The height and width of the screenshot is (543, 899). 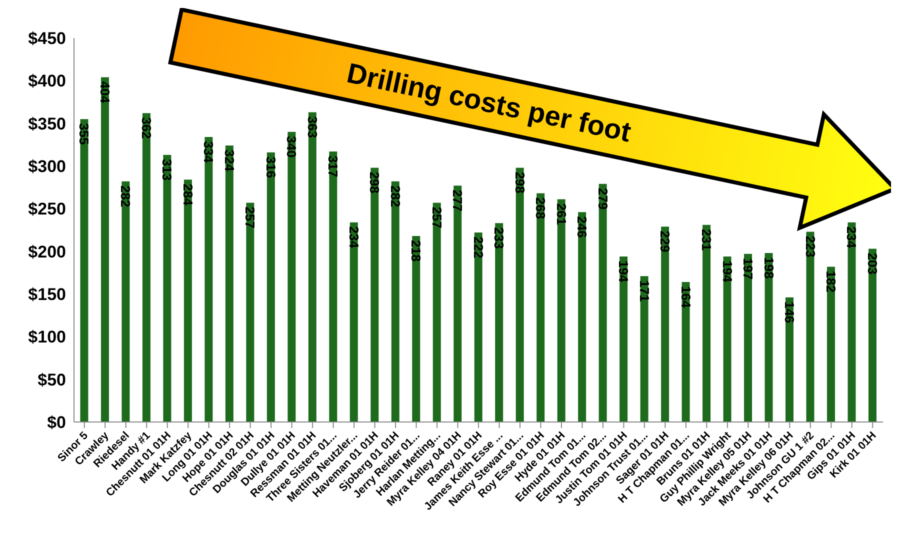 I want to click on data-label: 261, so click(x=561, y=214).